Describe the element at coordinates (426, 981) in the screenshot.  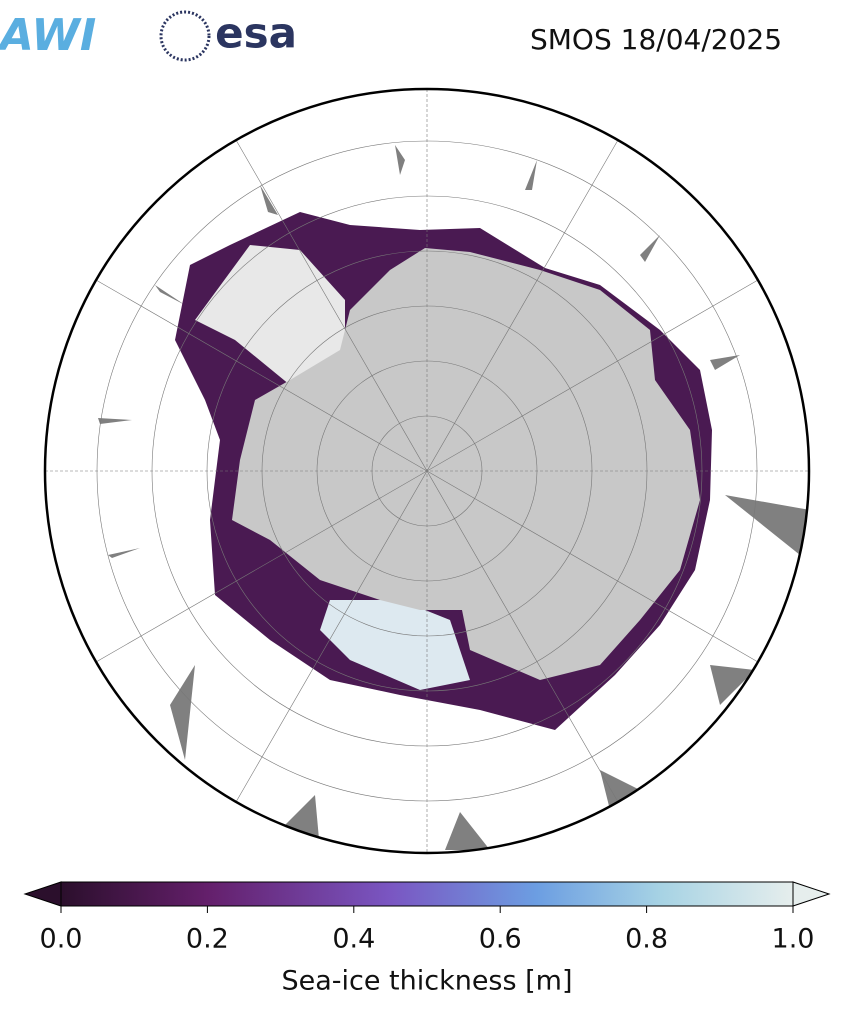
I see `colorbar-label: Sea-ice thickness [m]` at that location.